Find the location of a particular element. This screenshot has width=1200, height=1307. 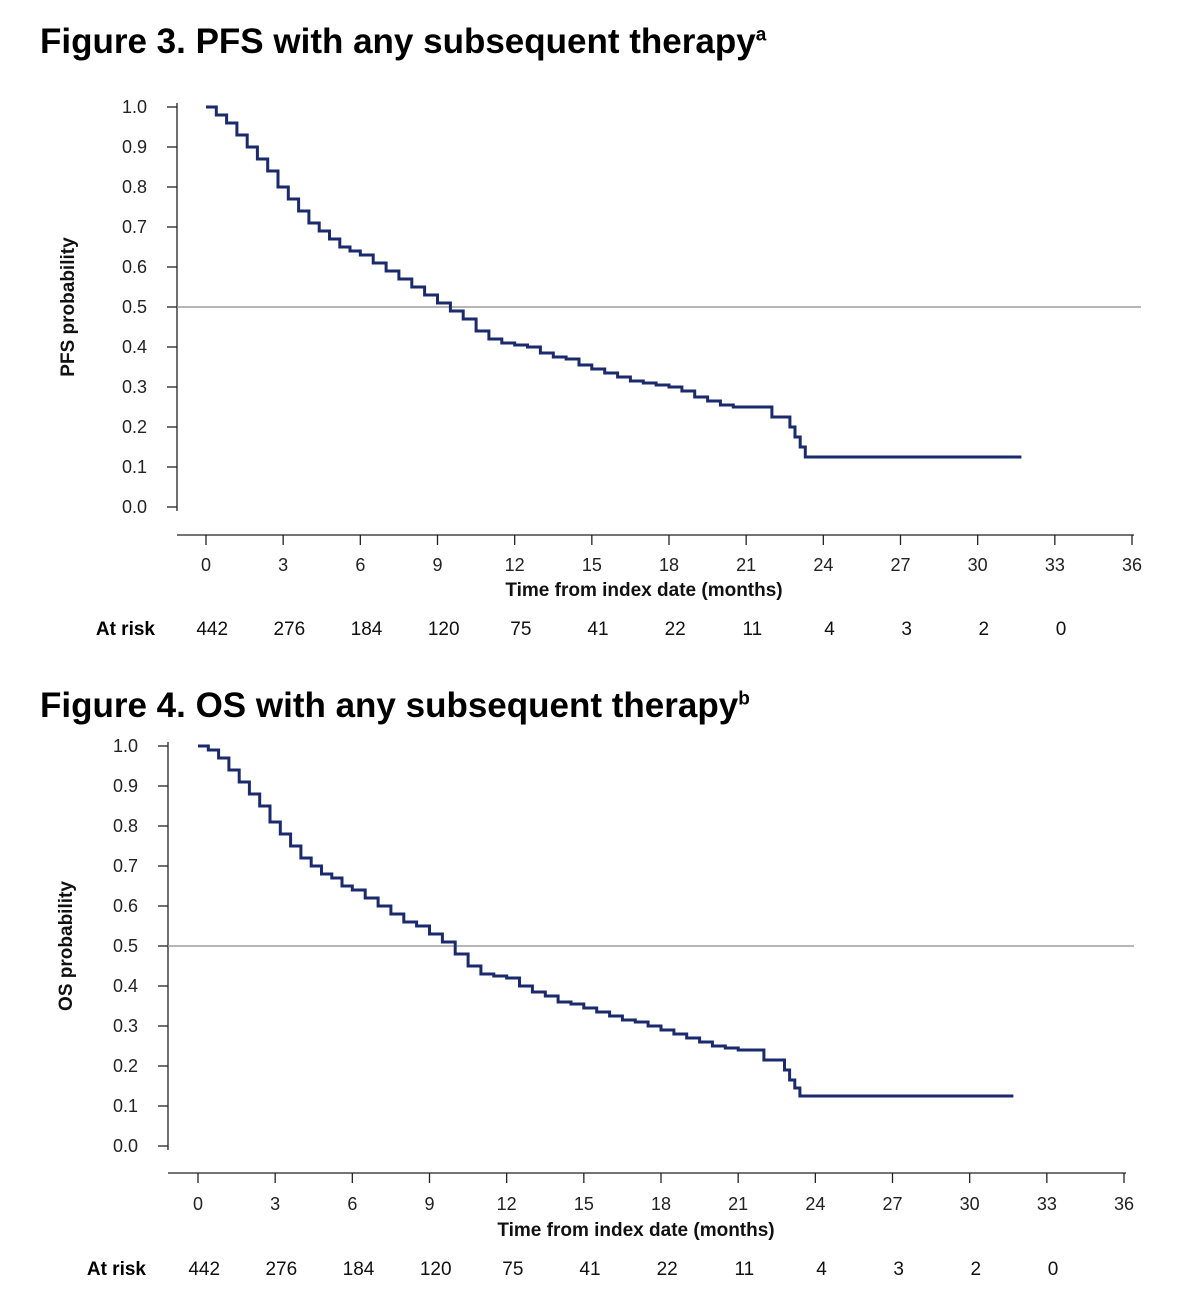

pfs-at-risk-value: 184 is located at coordinates (367, 629).